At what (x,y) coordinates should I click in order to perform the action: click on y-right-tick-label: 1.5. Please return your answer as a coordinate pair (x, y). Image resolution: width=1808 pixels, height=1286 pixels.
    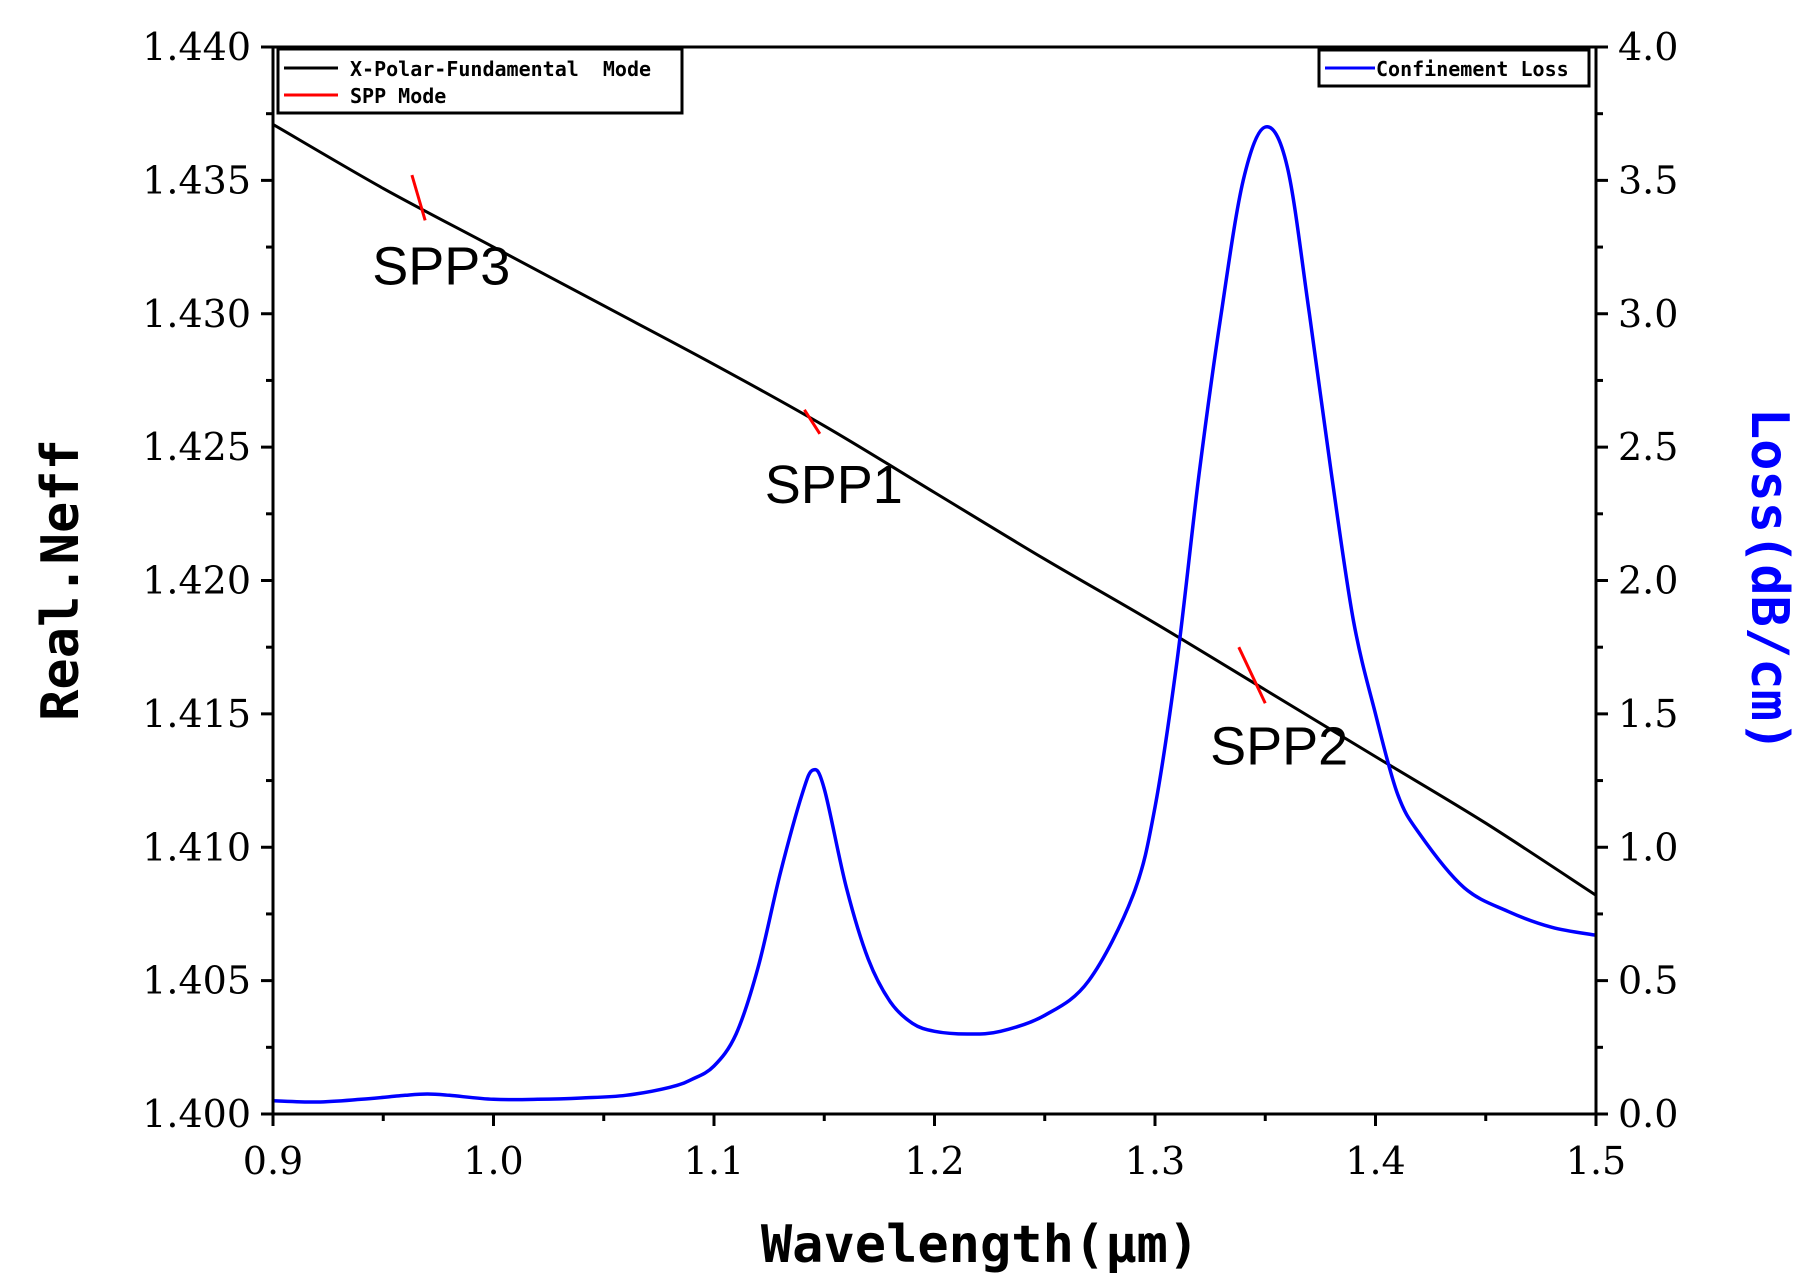
    Looking at the image, I should click on (1648, 714).